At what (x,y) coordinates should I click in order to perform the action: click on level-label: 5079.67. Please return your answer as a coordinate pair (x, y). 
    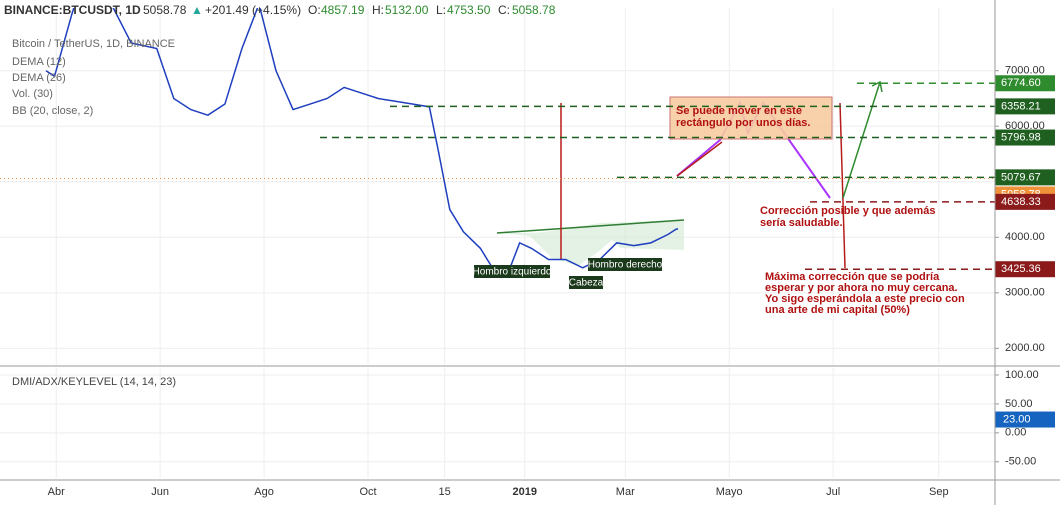
    Looking at the image, I should click on (1021, 177).